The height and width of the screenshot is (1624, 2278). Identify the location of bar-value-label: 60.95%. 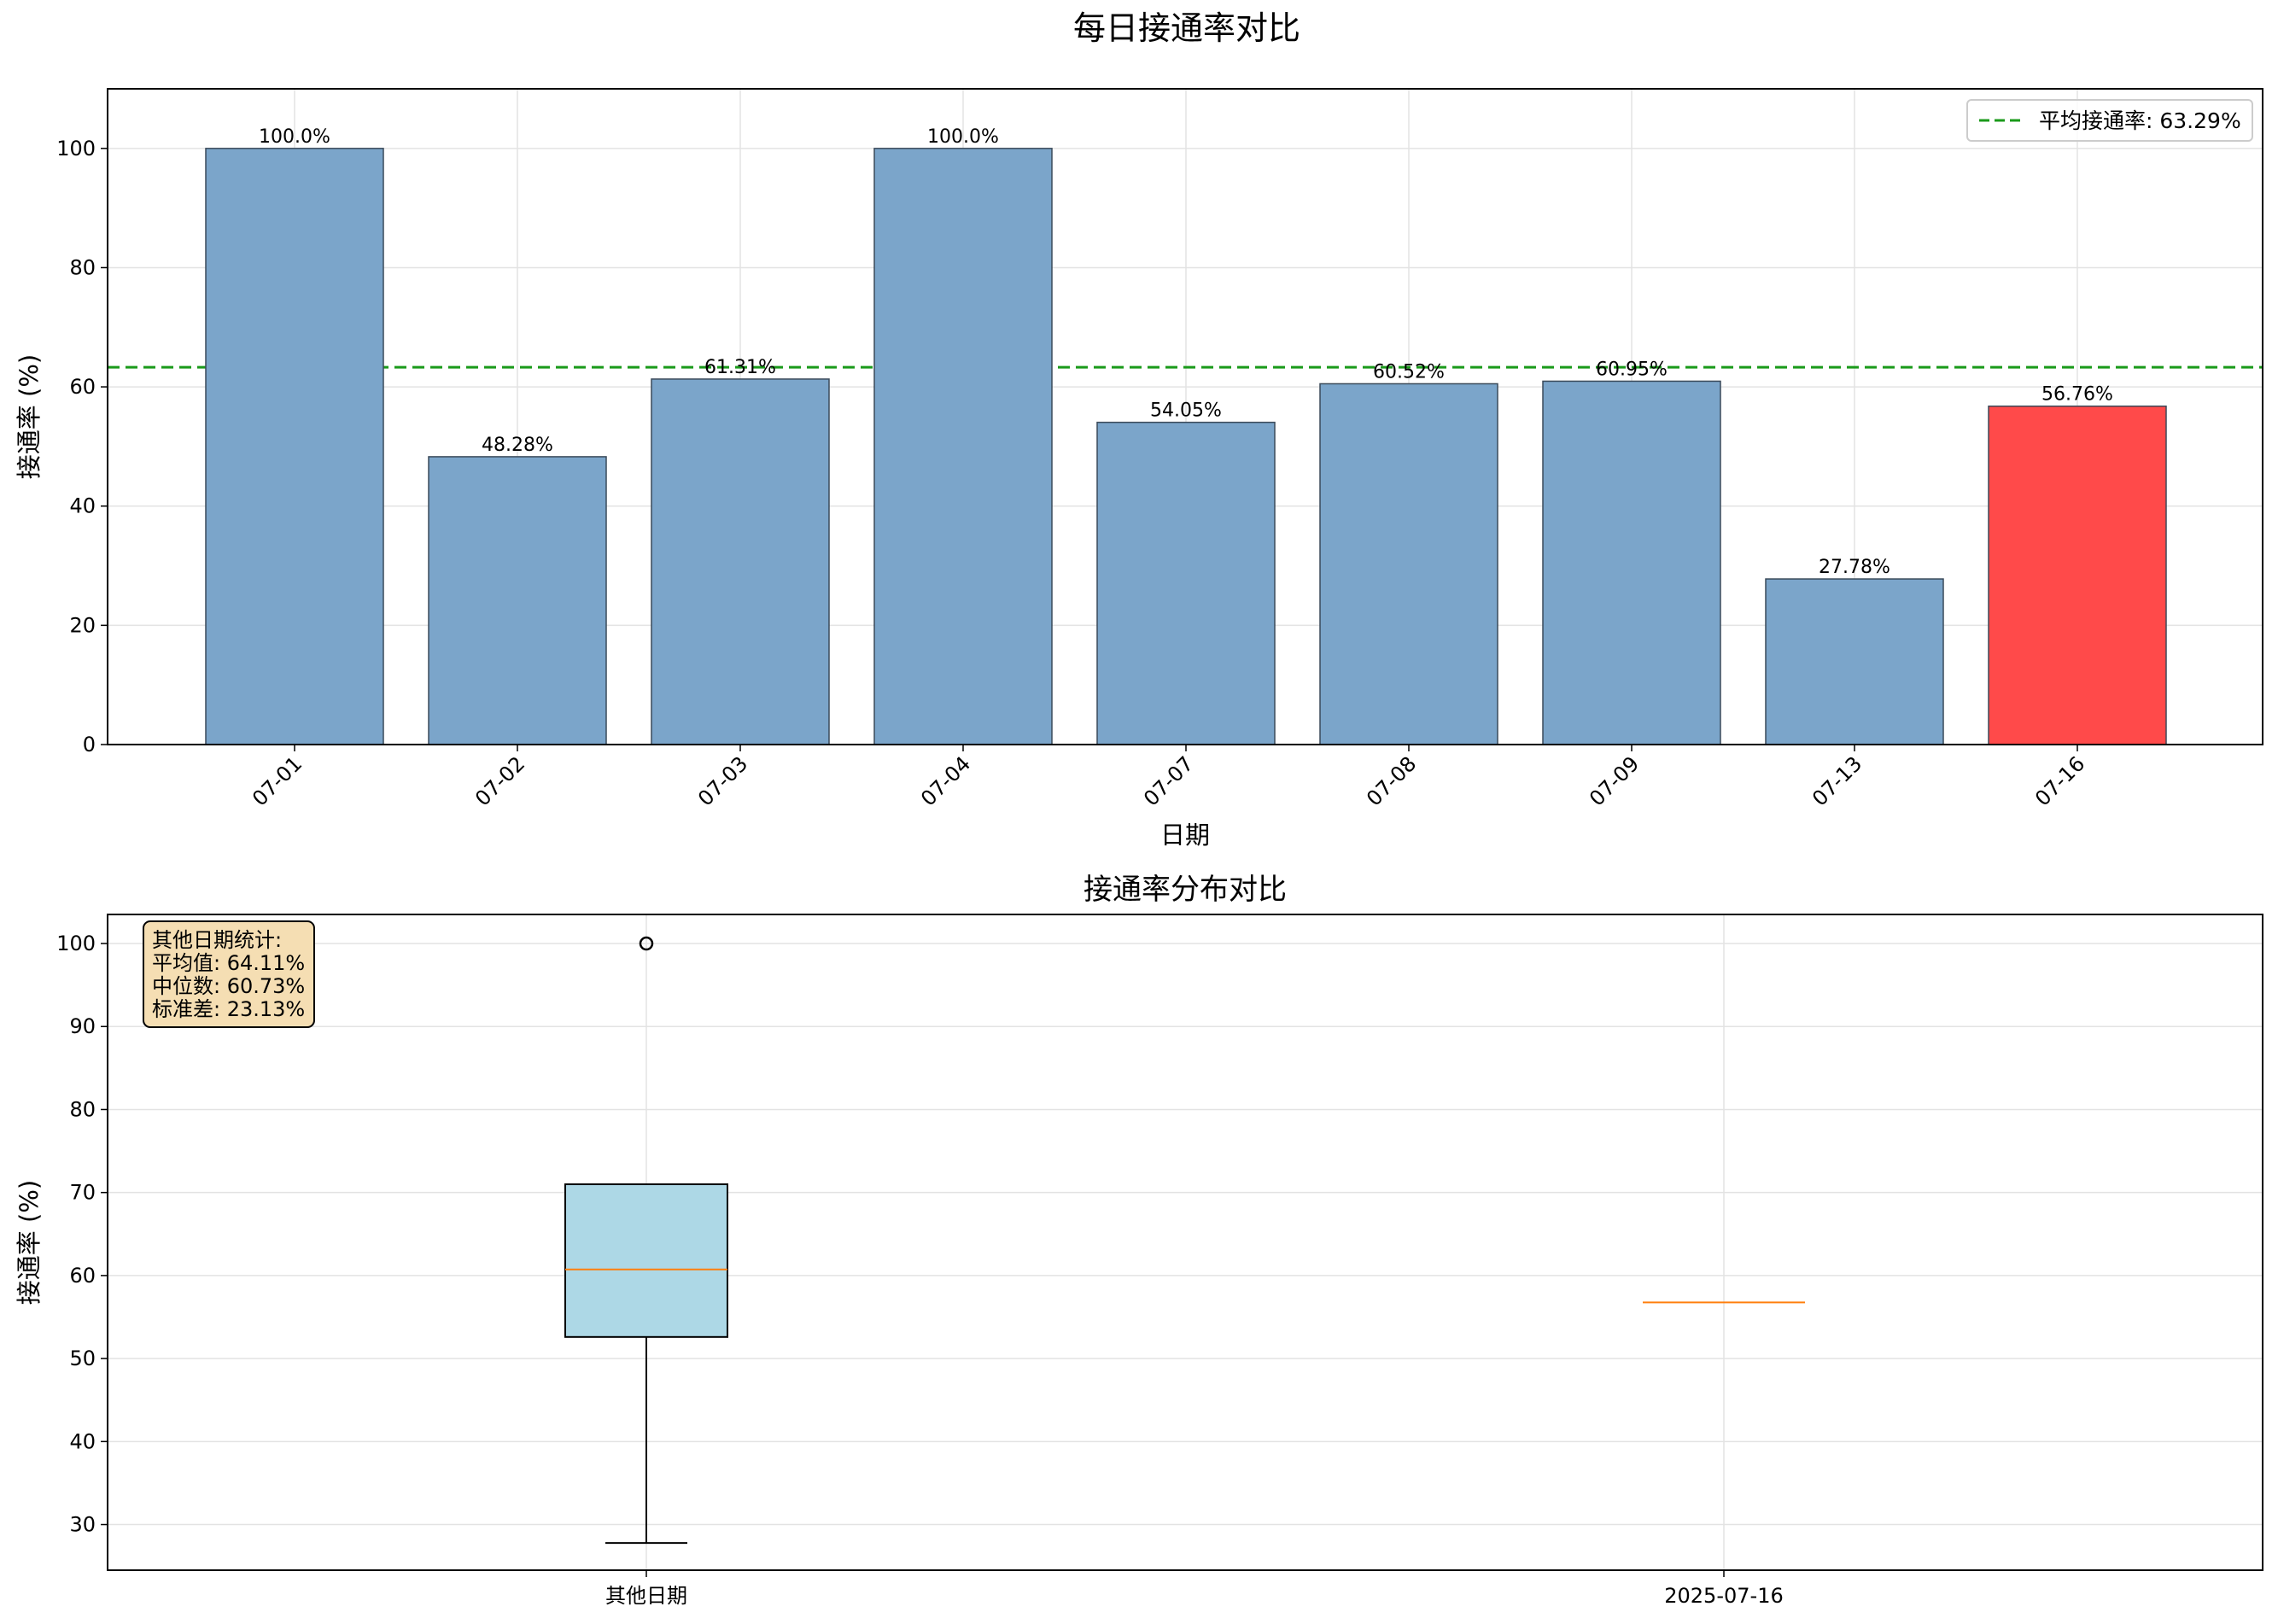
(1632, 370).